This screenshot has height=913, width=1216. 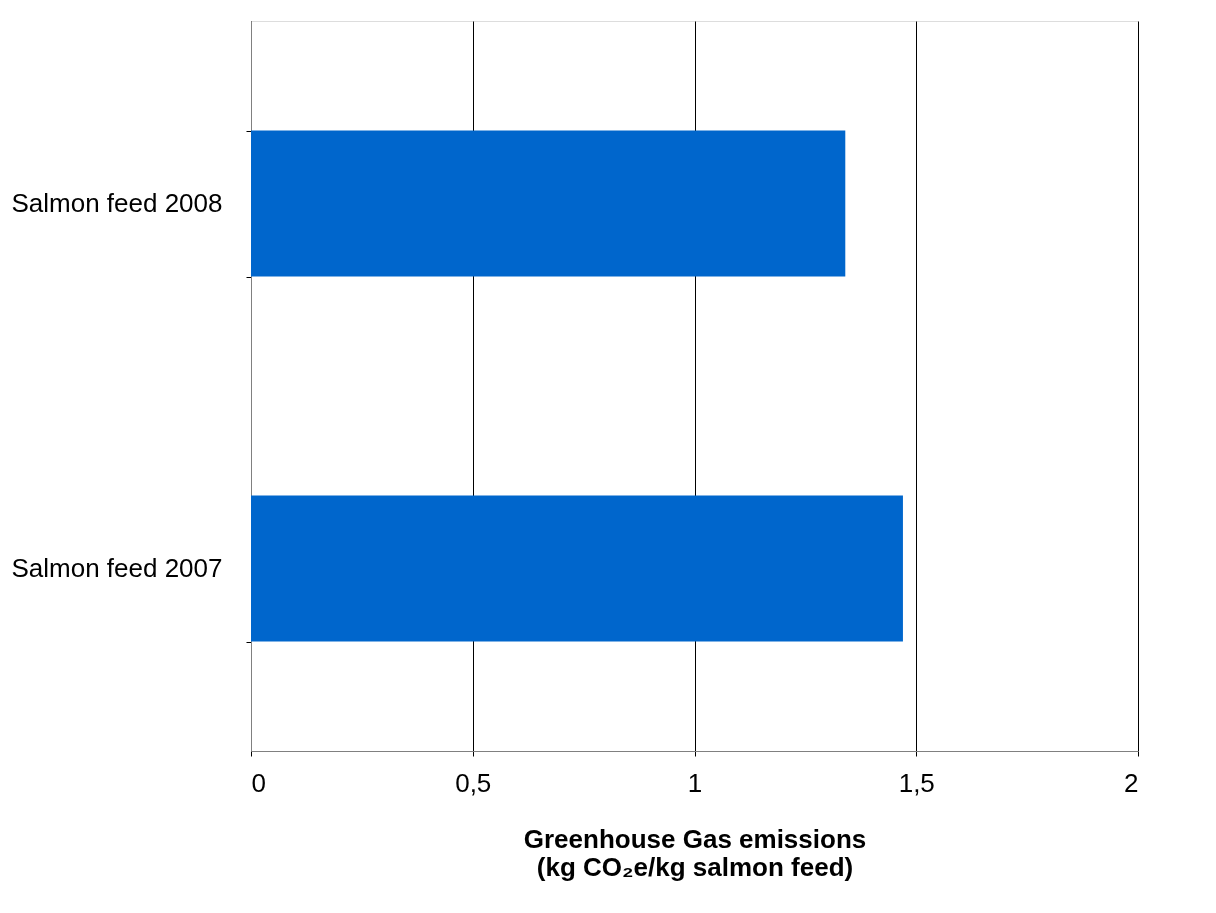 I want to click on y-tick-label: Salmon feed 2008, so click(x=117, y=203).